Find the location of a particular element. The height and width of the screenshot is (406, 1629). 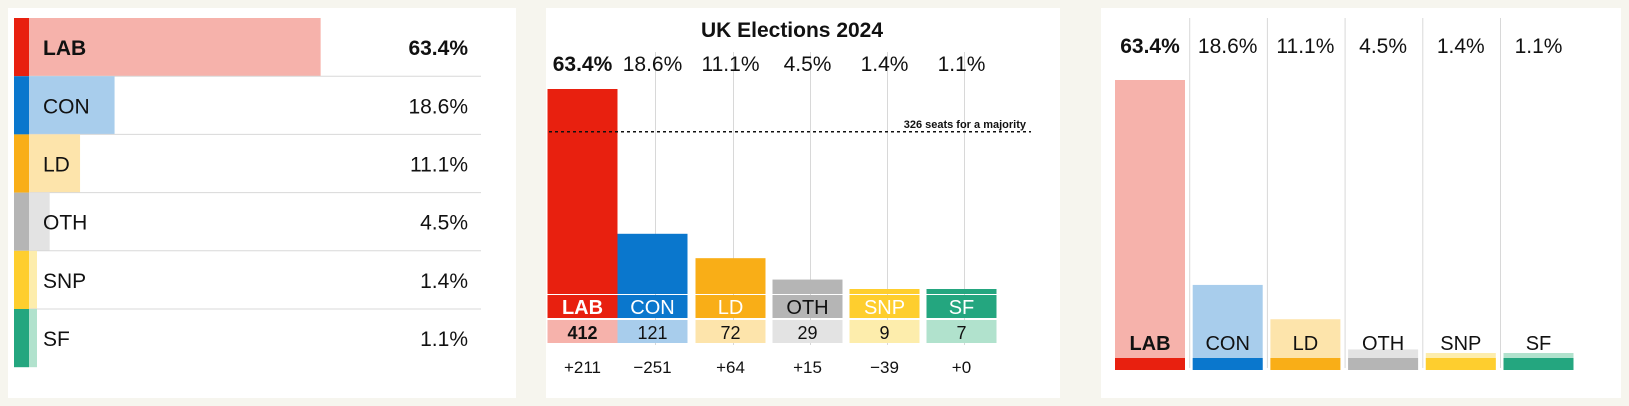

party-label-ld: LD is located at coordinates (731, 308).